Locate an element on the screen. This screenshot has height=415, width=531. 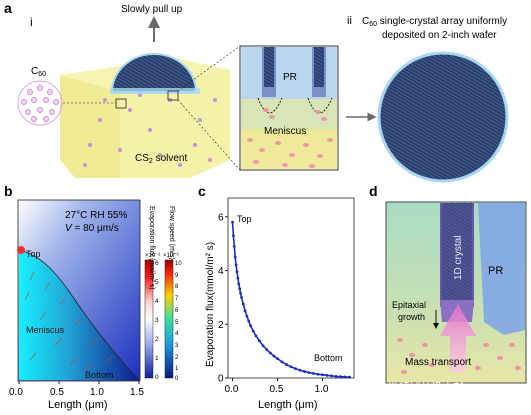
cbar2-tick-0: 10 is located at coordinates (178, 264).